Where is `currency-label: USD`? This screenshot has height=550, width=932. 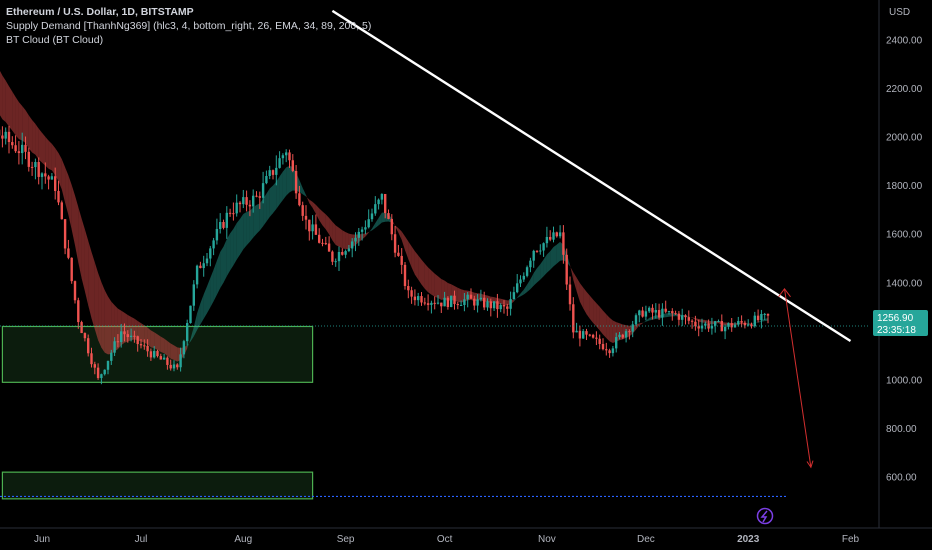 currency-label: USD is located at coordinates (899, 12).